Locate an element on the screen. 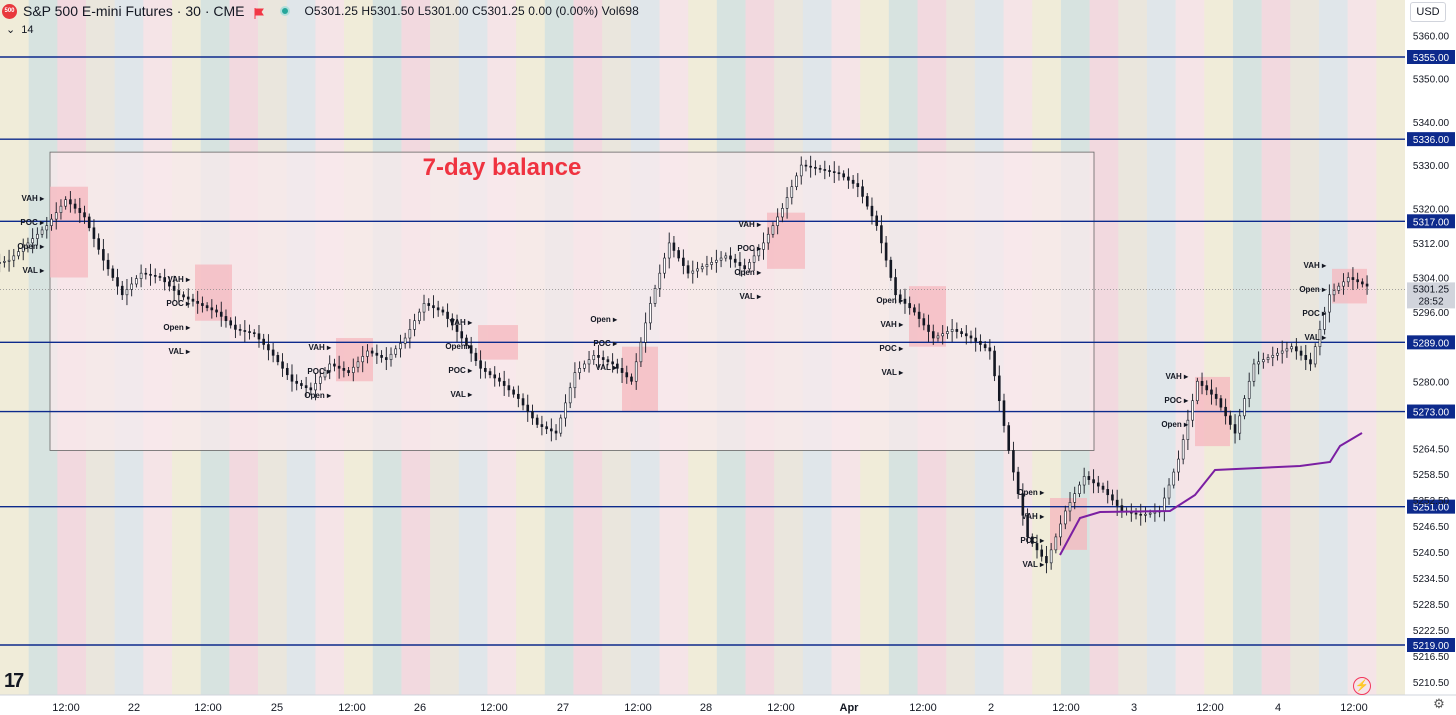  price-tick-label: 5234.50 is located at coordinates (1431, 579).